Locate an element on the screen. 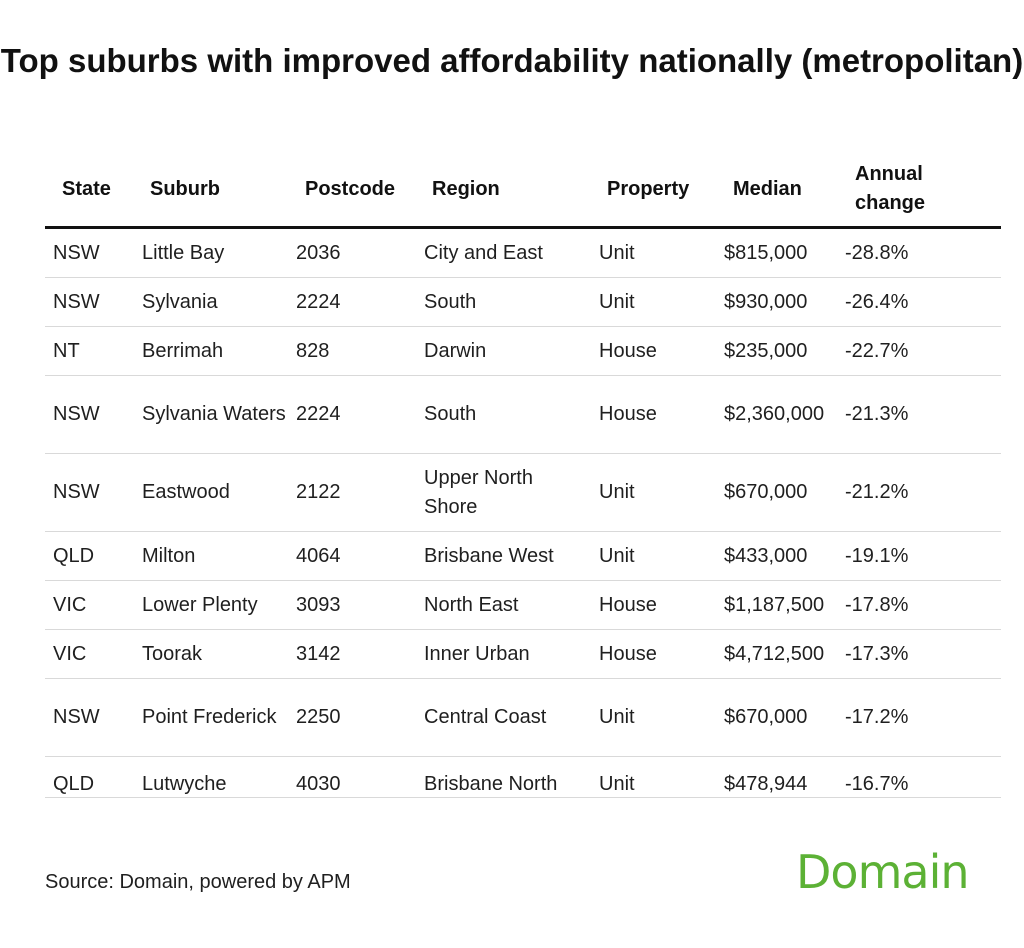 Image resolution: width=1024 pixels, height=948 pixels. header-region: Region is located at coordinates (466, 188).